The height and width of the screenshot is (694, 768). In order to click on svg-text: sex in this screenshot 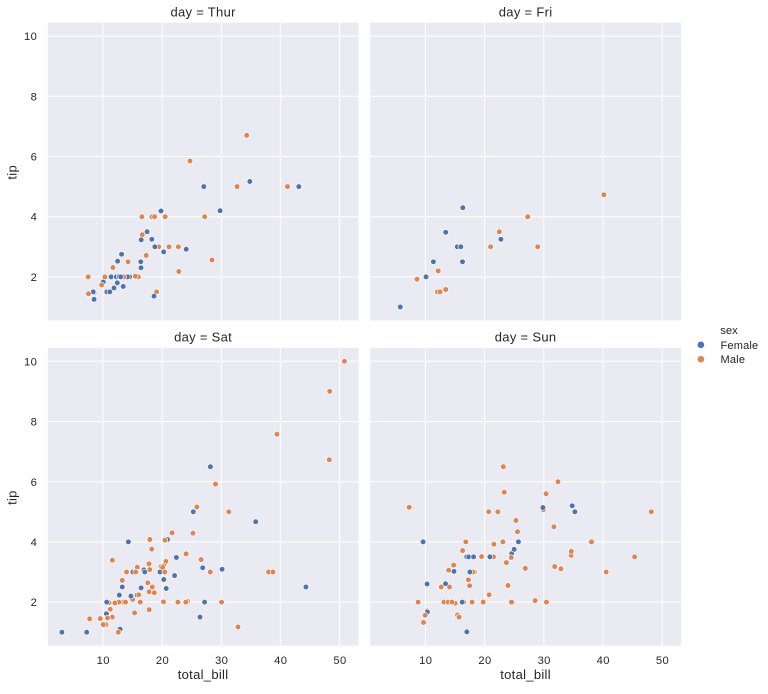, I will do `click(729, 331)`.